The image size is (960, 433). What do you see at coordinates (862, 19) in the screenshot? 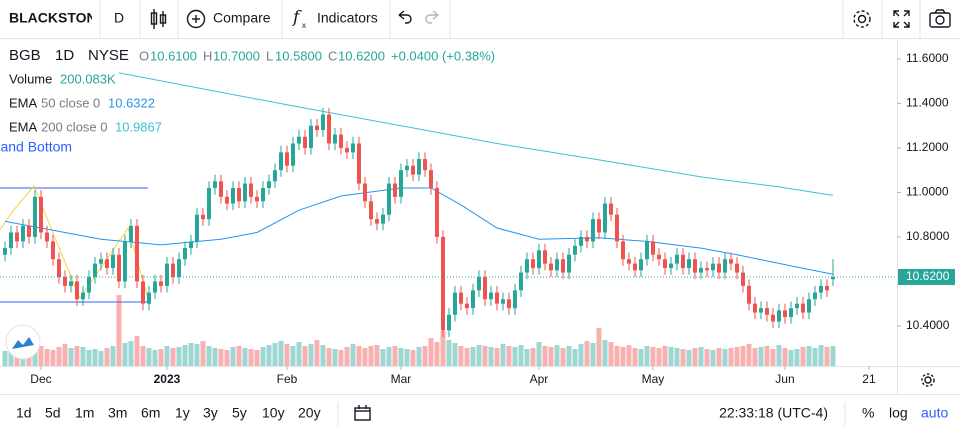
I see `settings-button` at bounding box center [862, 19].